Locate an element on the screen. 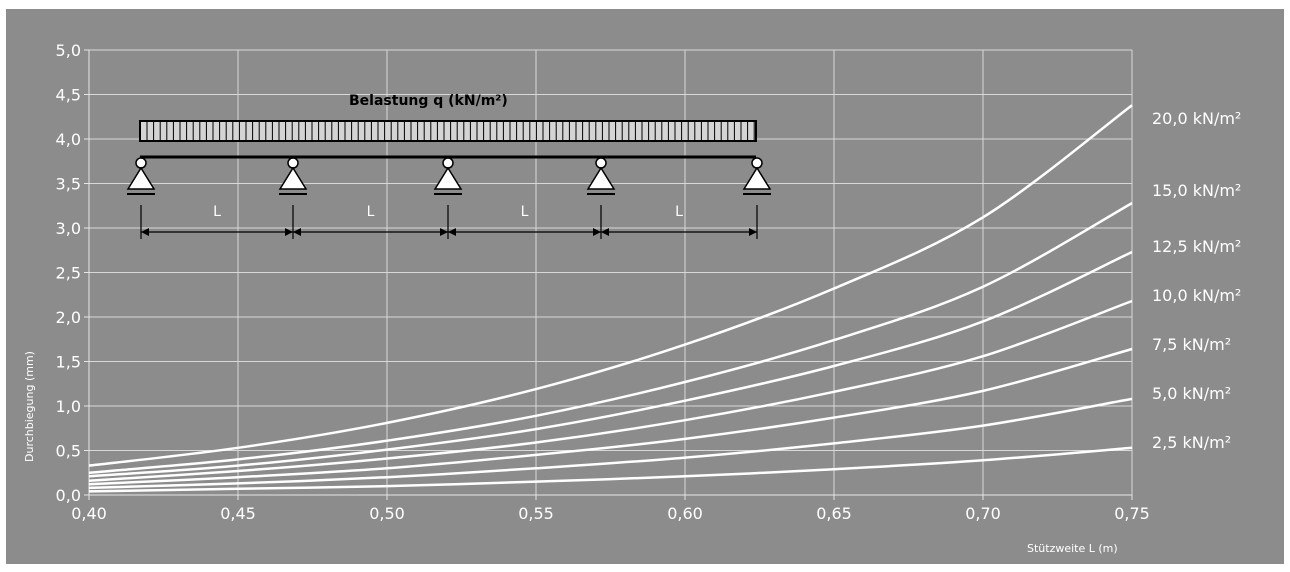 Image resolution: width=1290 pixels, height=572 pixels. x-tick-label: 0,50 is located at coordinates (387, 513).